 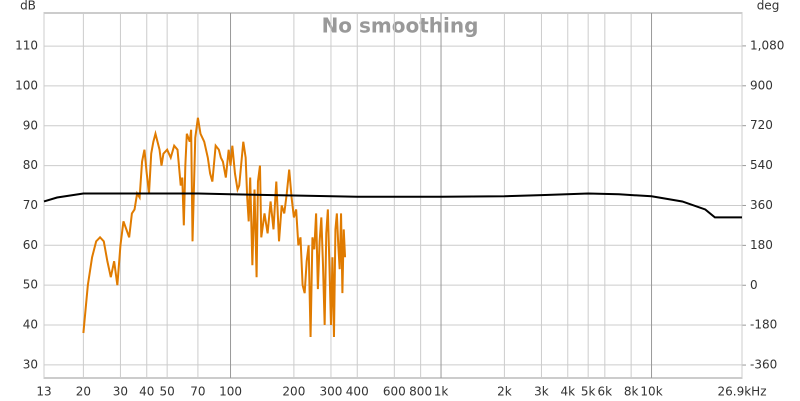 What do you see at coordinates (605, 392) in the screenshot?
I see `x-tick-label: 6k` at bounding box center [605, 392].